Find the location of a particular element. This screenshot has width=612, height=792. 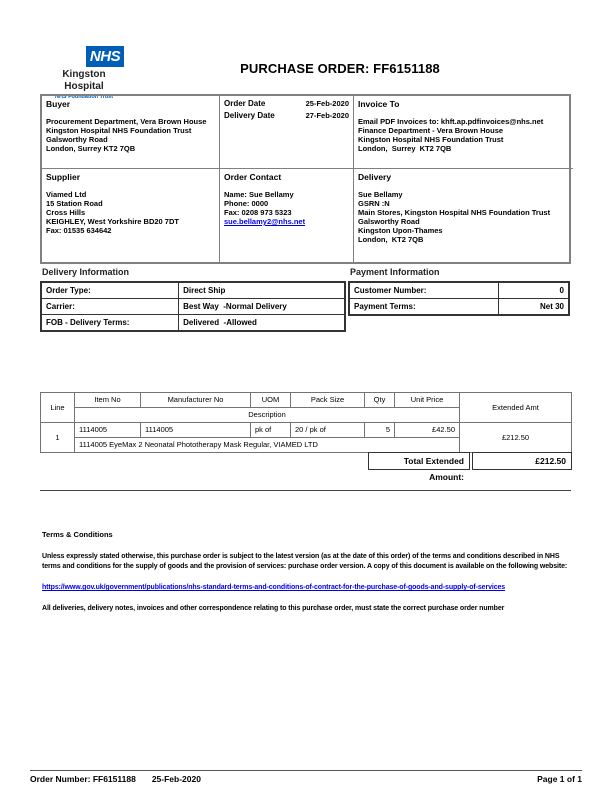

customer-number-value: 0 is located at coordinates (561, 290).